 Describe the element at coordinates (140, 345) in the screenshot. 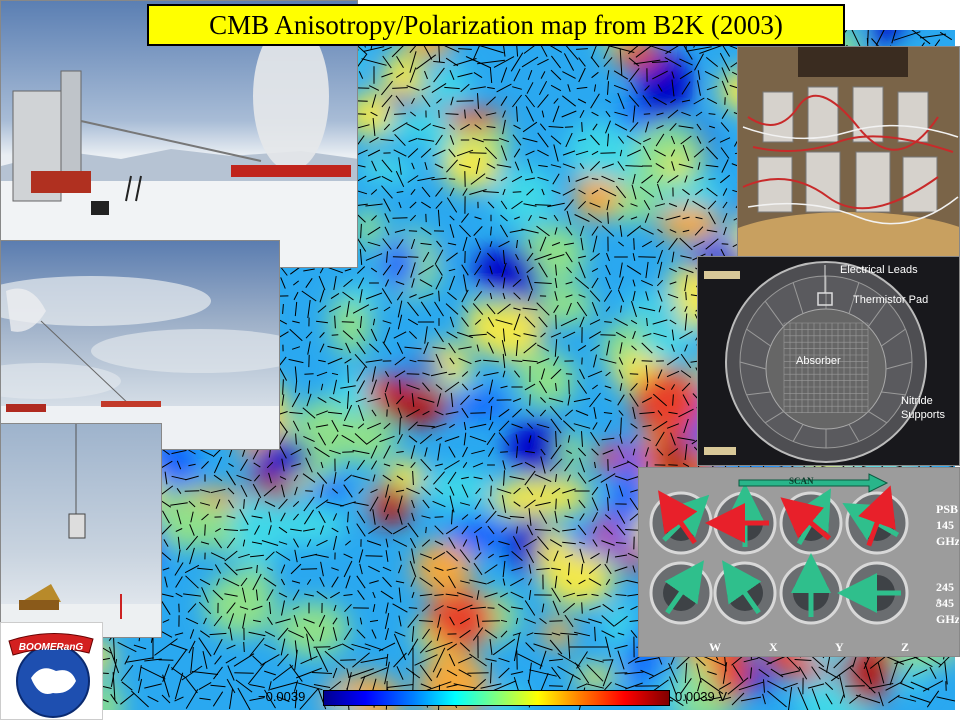

I see `balloon-inflation-photo` at that location.